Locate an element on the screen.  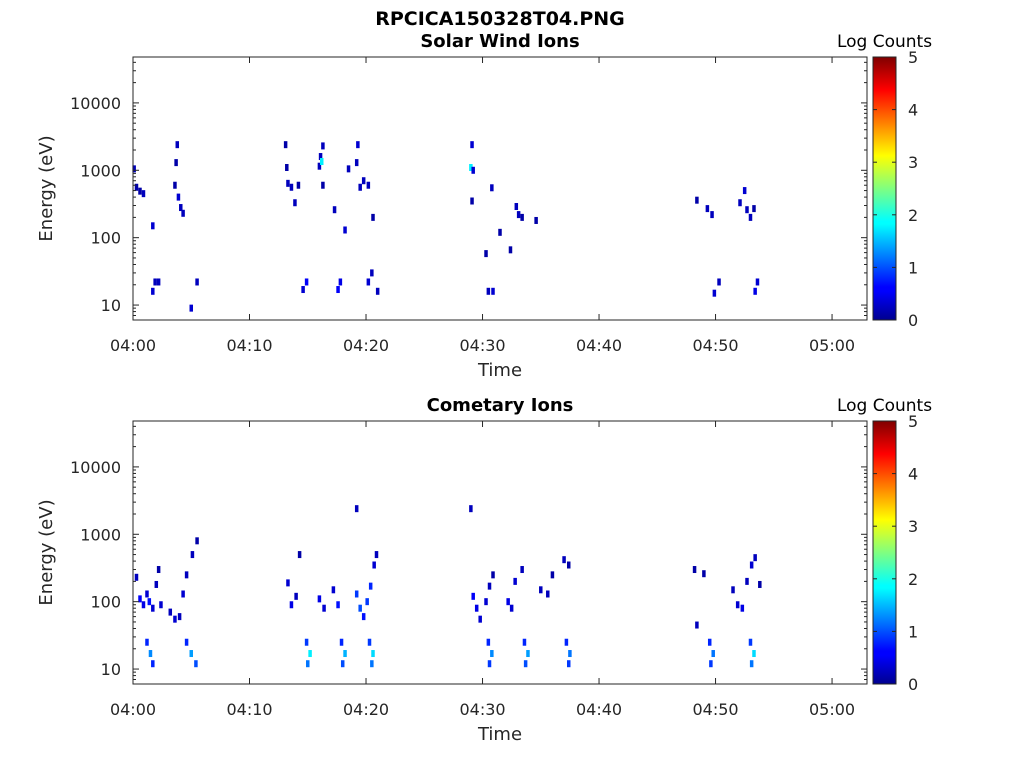
cometary-x-tick-label: 04:40 is located at coordinates (599, 709).